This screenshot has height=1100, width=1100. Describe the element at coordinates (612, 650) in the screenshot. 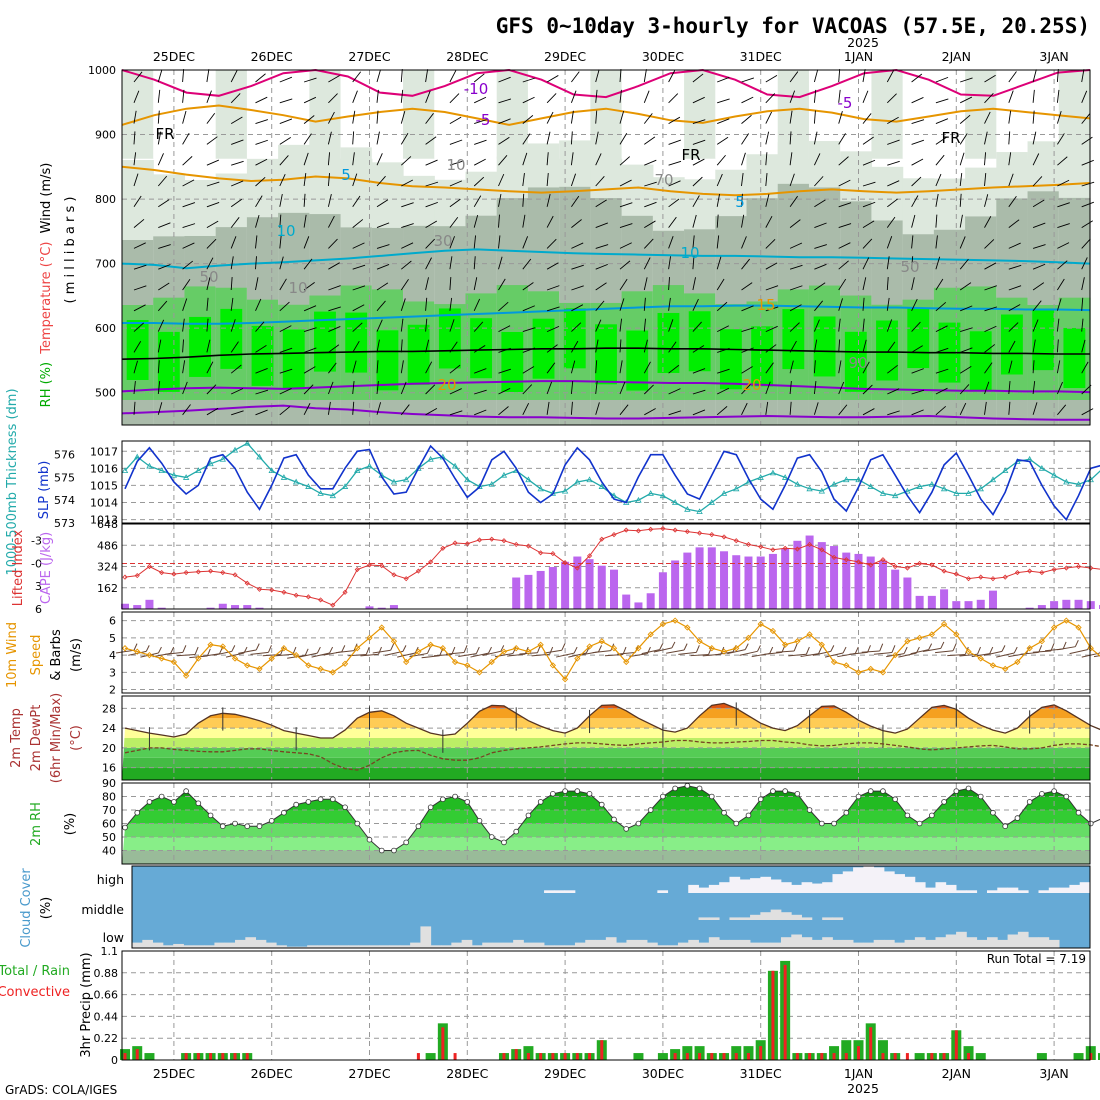

I see `wind-speed-line` at that location.